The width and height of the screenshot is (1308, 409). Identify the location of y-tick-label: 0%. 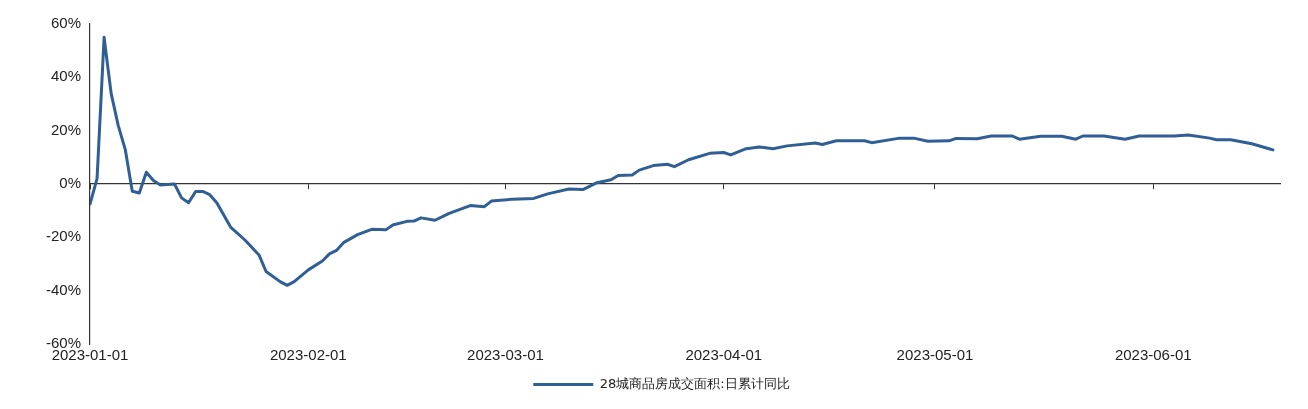
(70, 183).